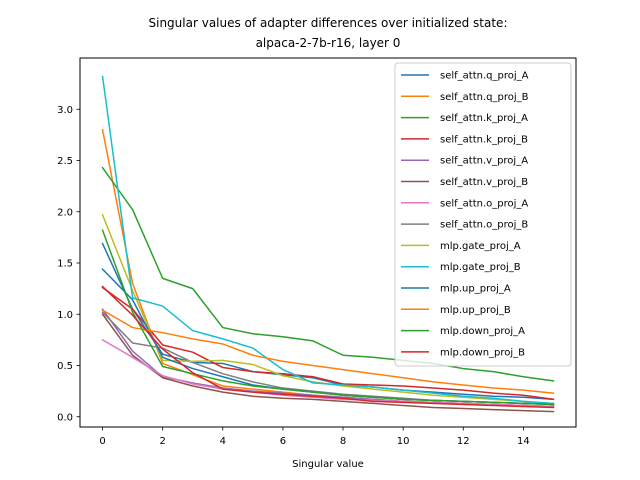  I want to click on legend-label-6: self_attn.o_proj_A, so click(484, 203).